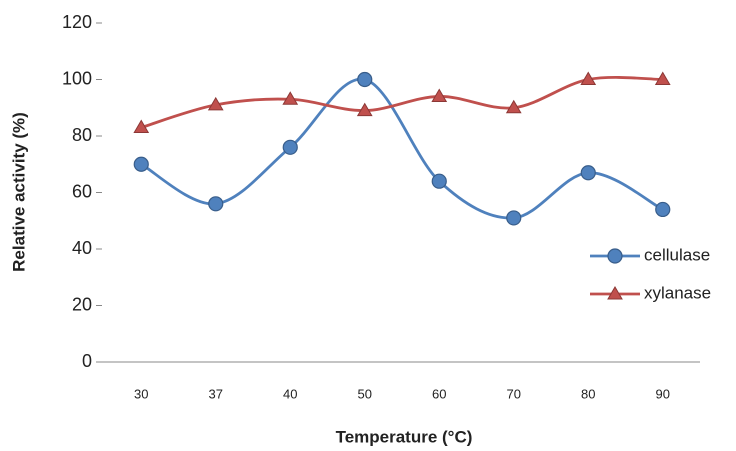 This screenshot has width=736, height=451. Describe the element at coordinates (82, 304) in the screenshot. I see `y-tick-label: 20` at that location.